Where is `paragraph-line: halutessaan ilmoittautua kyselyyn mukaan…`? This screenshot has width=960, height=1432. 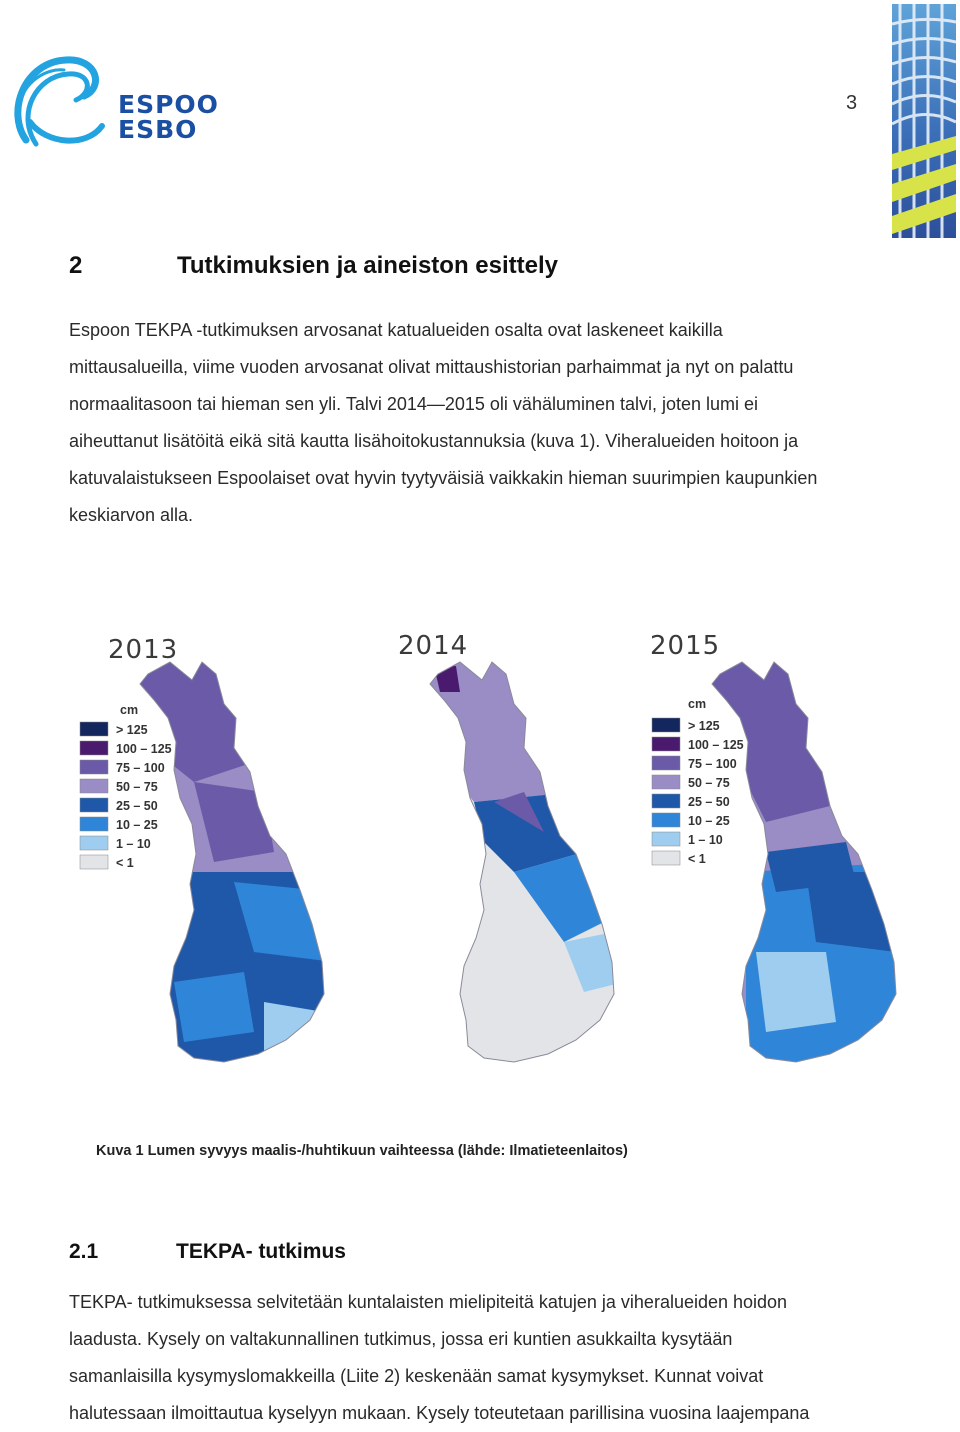 paragraph-line: halutessaan ilmoittautua kyselyyn mukaan… is located at coordinates (439, 1413).